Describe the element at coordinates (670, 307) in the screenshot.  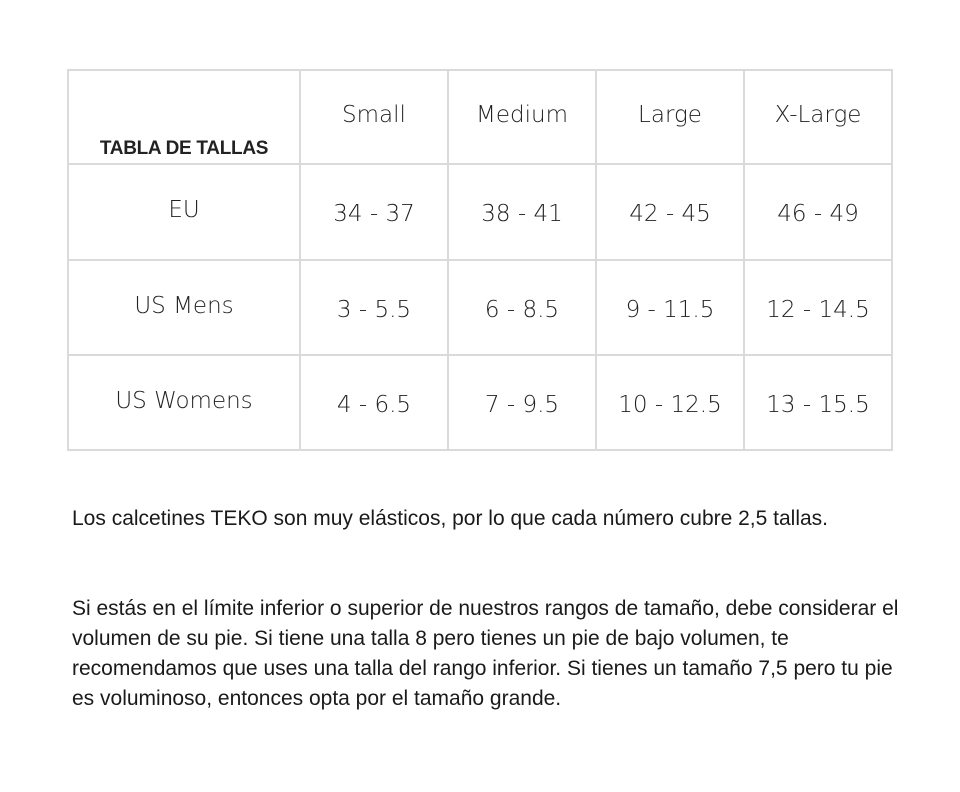
I see `table-cell: 9 - 11.5` at that location.